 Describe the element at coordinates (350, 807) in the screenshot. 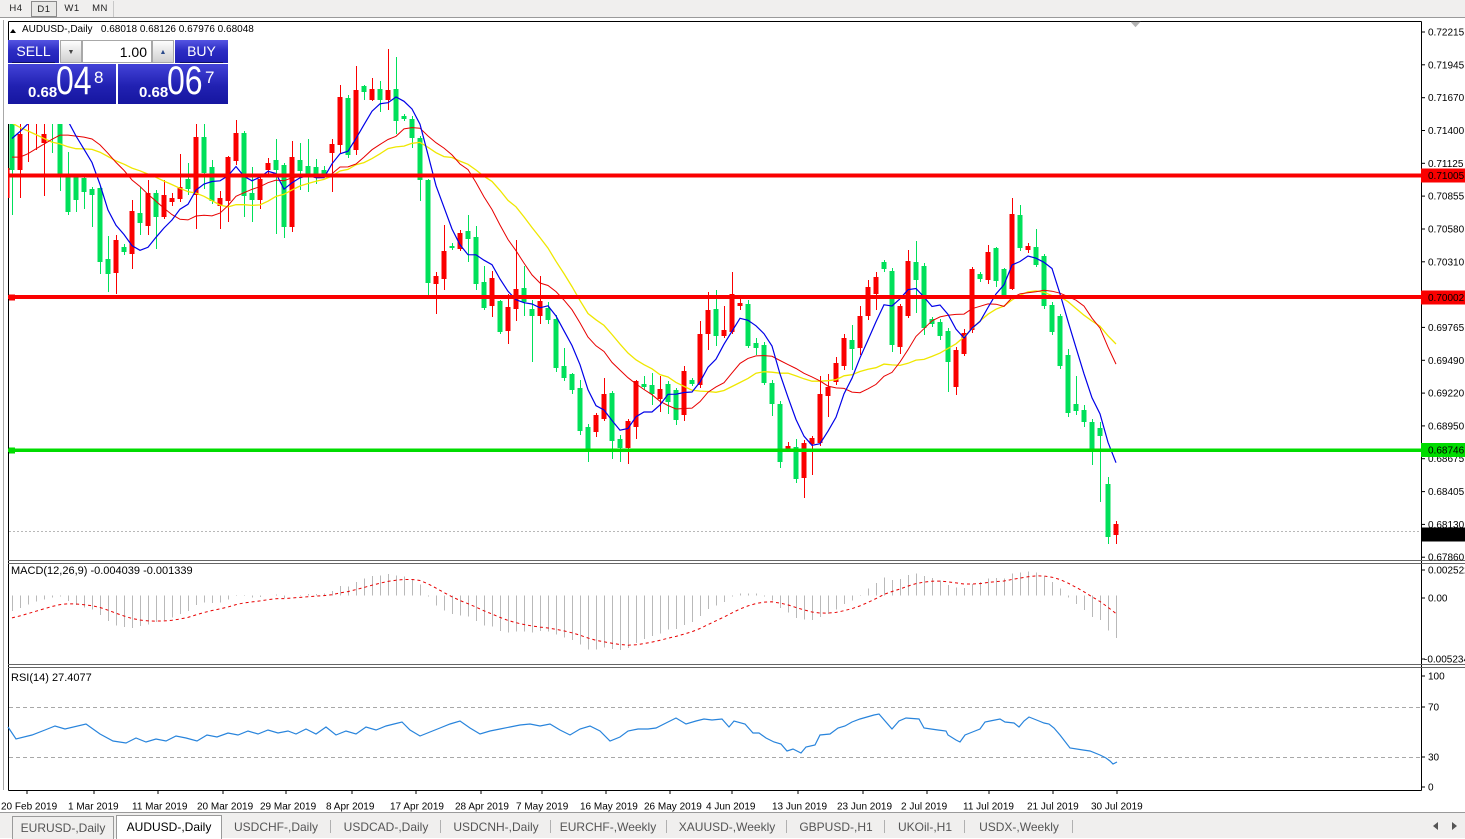

I see `svg-text: 8 Apr 2019` at that location.